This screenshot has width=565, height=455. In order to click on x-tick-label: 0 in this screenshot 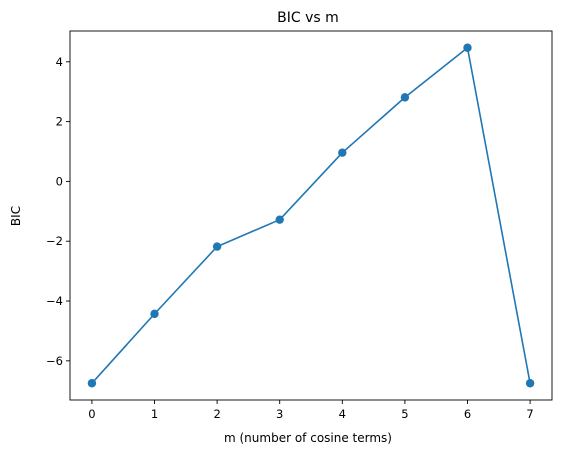, I will do `click(91, 414)`.